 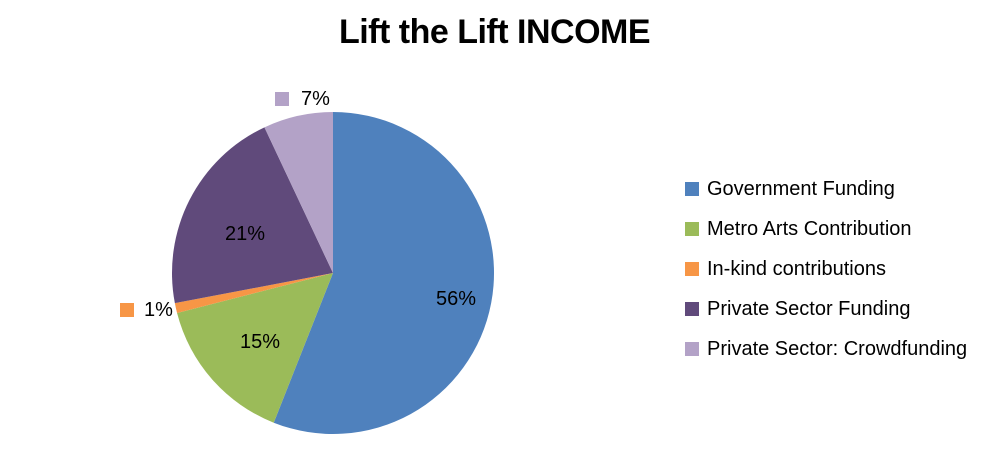 I want to click on legend-swatch-private-sector-crowdfunding, so click(x=692, y=349).